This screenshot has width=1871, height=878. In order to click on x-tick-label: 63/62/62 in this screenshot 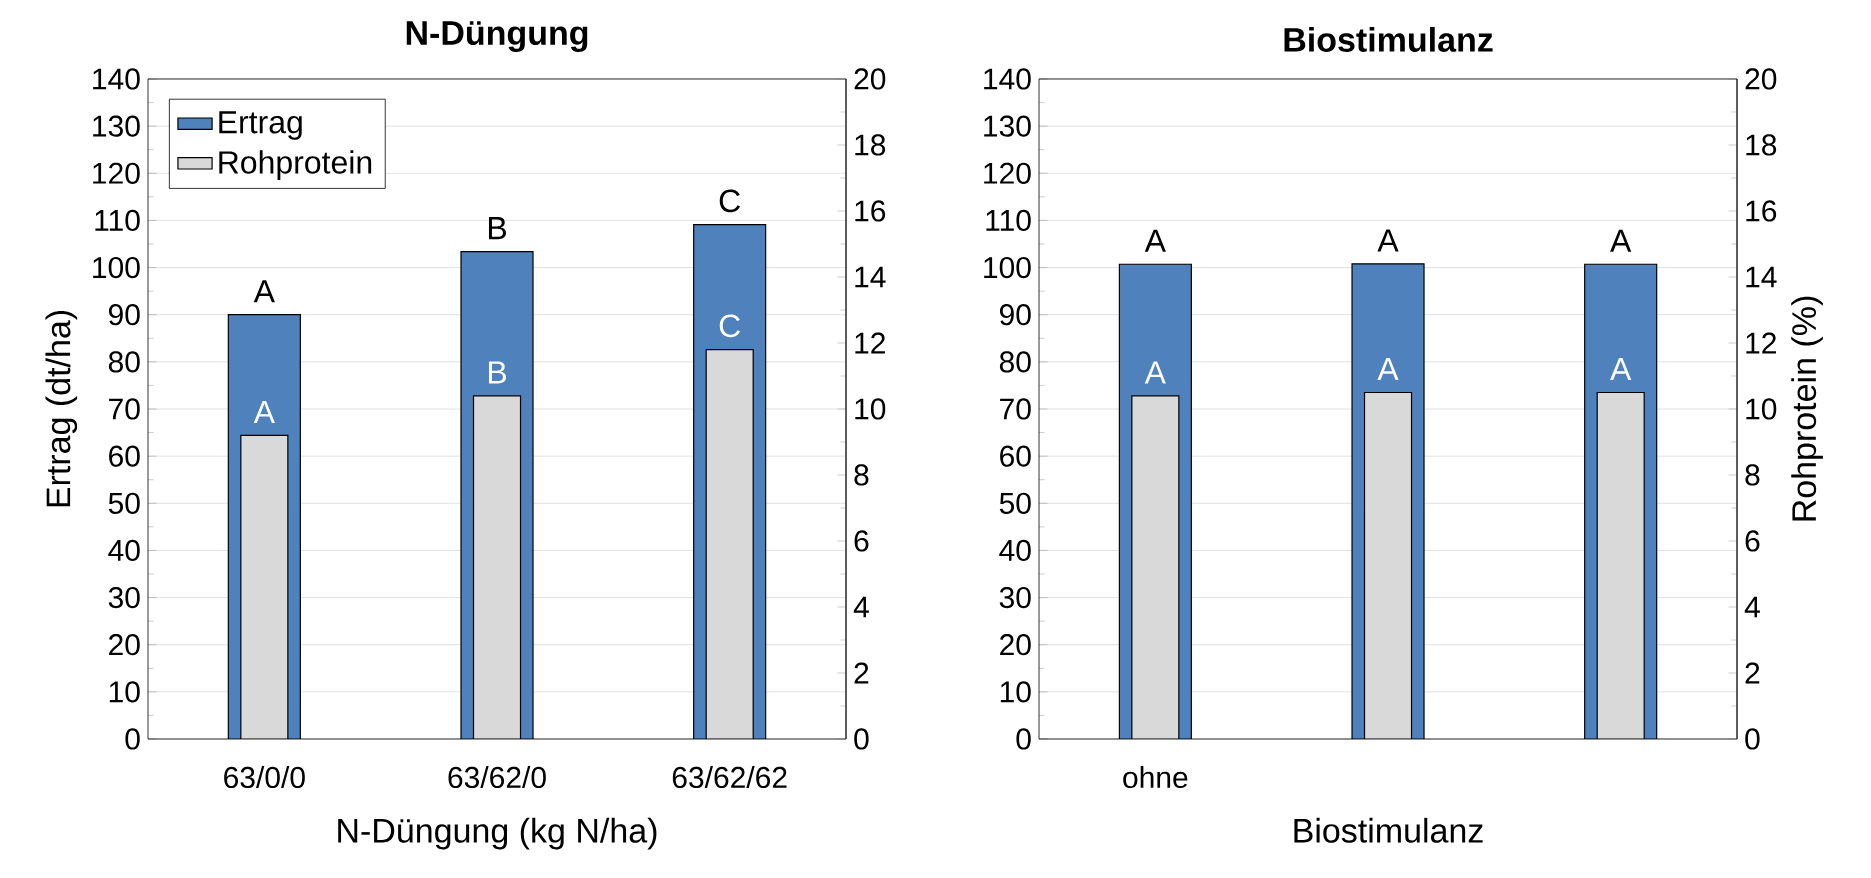, I will do `click(729, 777)`.